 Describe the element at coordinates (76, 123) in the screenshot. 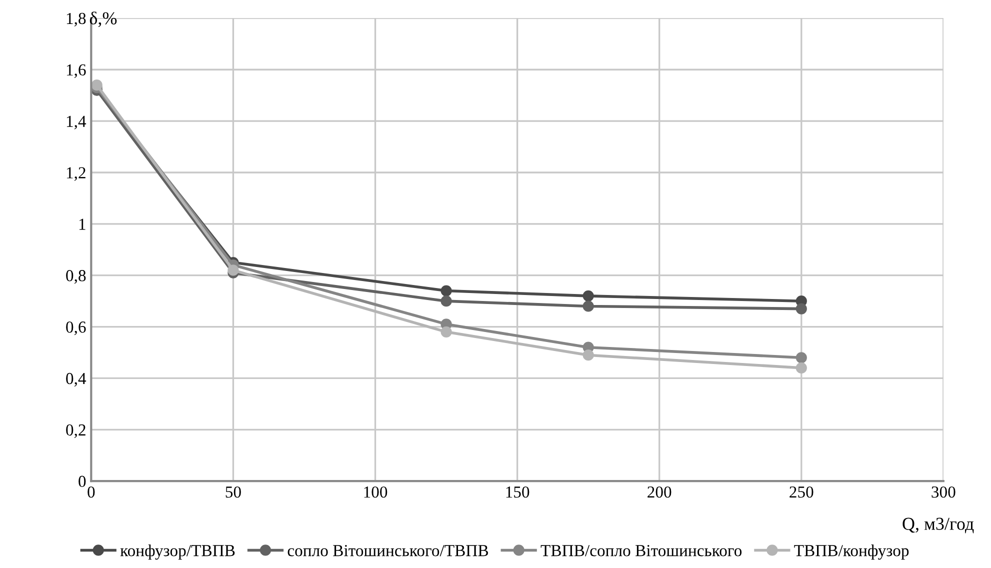

I see `y-tick-label: 1,4` at that location.